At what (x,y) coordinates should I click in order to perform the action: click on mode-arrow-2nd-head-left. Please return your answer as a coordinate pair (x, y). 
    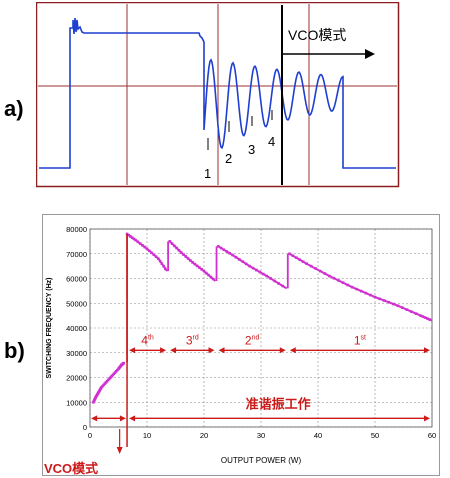
    Looking at the image, I should click on (221, 350).